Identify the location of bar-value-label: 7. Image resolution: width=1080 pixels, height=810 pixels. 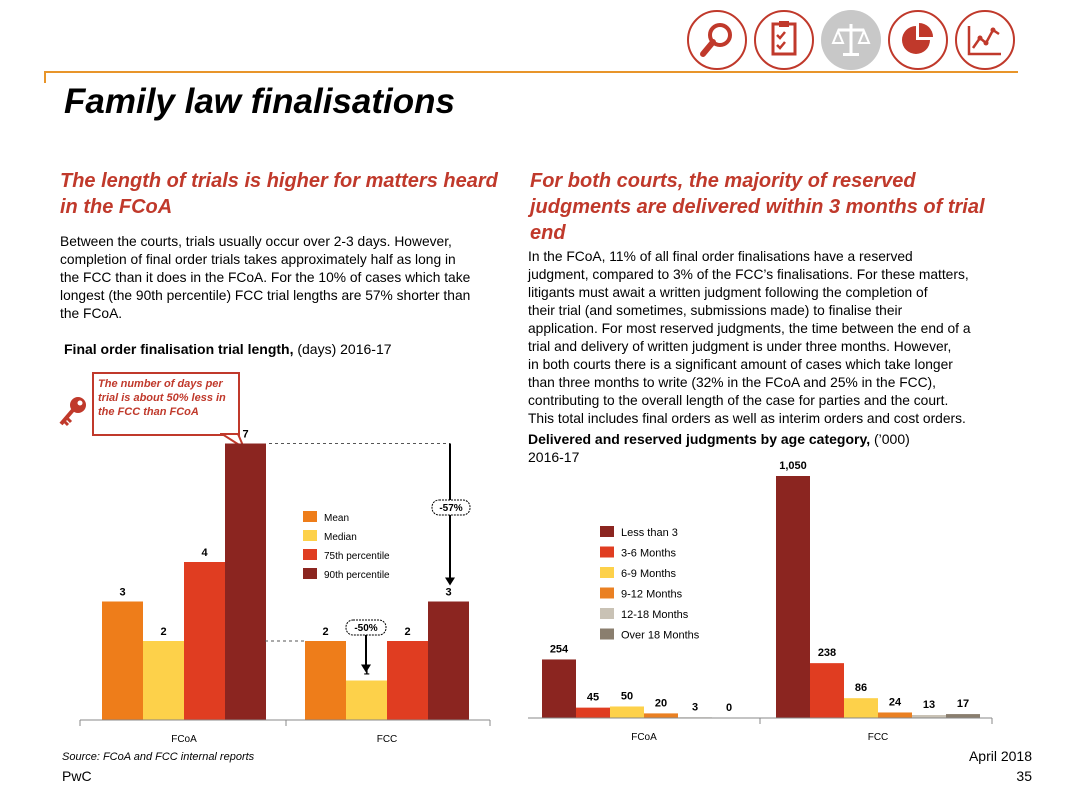
(245, 435).